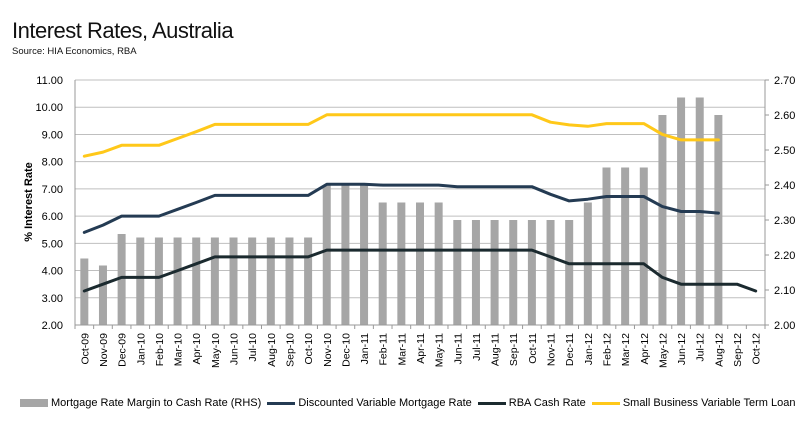  What do you see at coordinates (309, 349) in the screenshot?
I see `x-tick-label: Oct-10` at bounding box center [309, 349].